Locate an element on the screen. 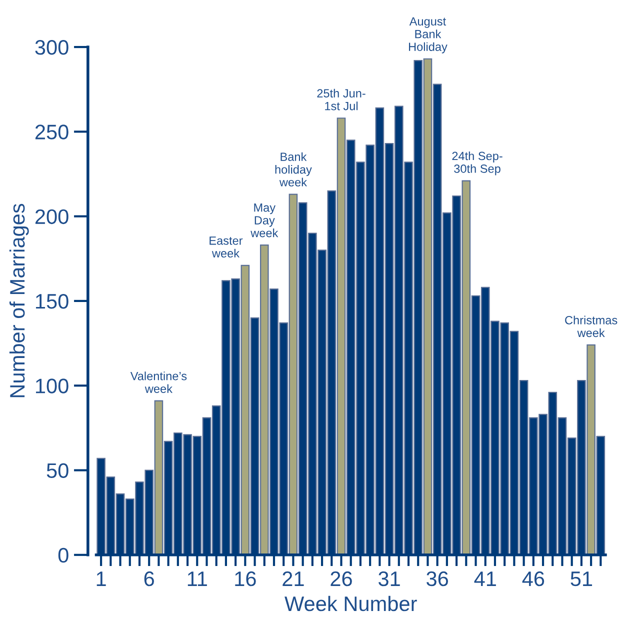 The height and width of the screenshot is (627, 621). x-axis-title: Week Number is located at coordinates (350, 604).